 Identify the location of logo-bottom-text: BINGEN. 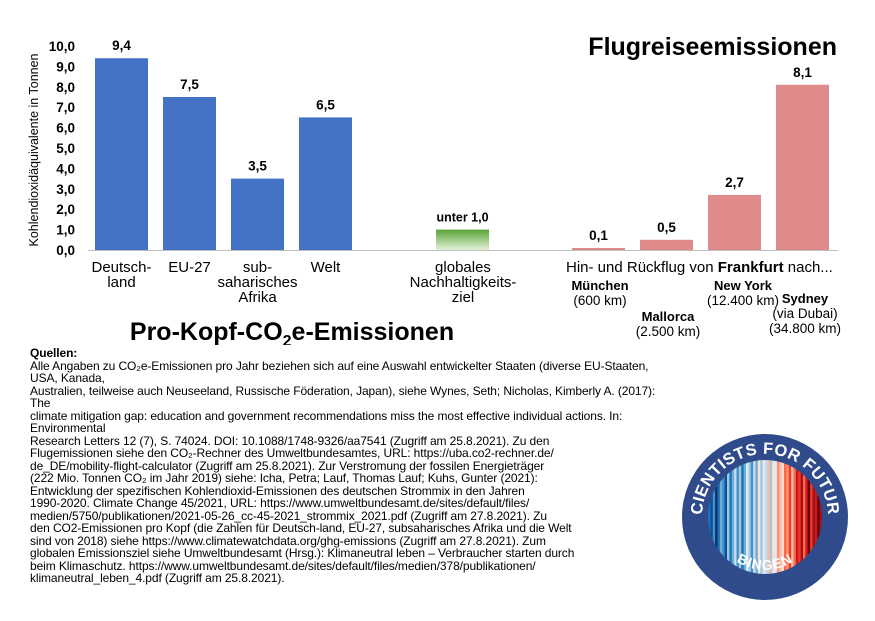
(765, 561).